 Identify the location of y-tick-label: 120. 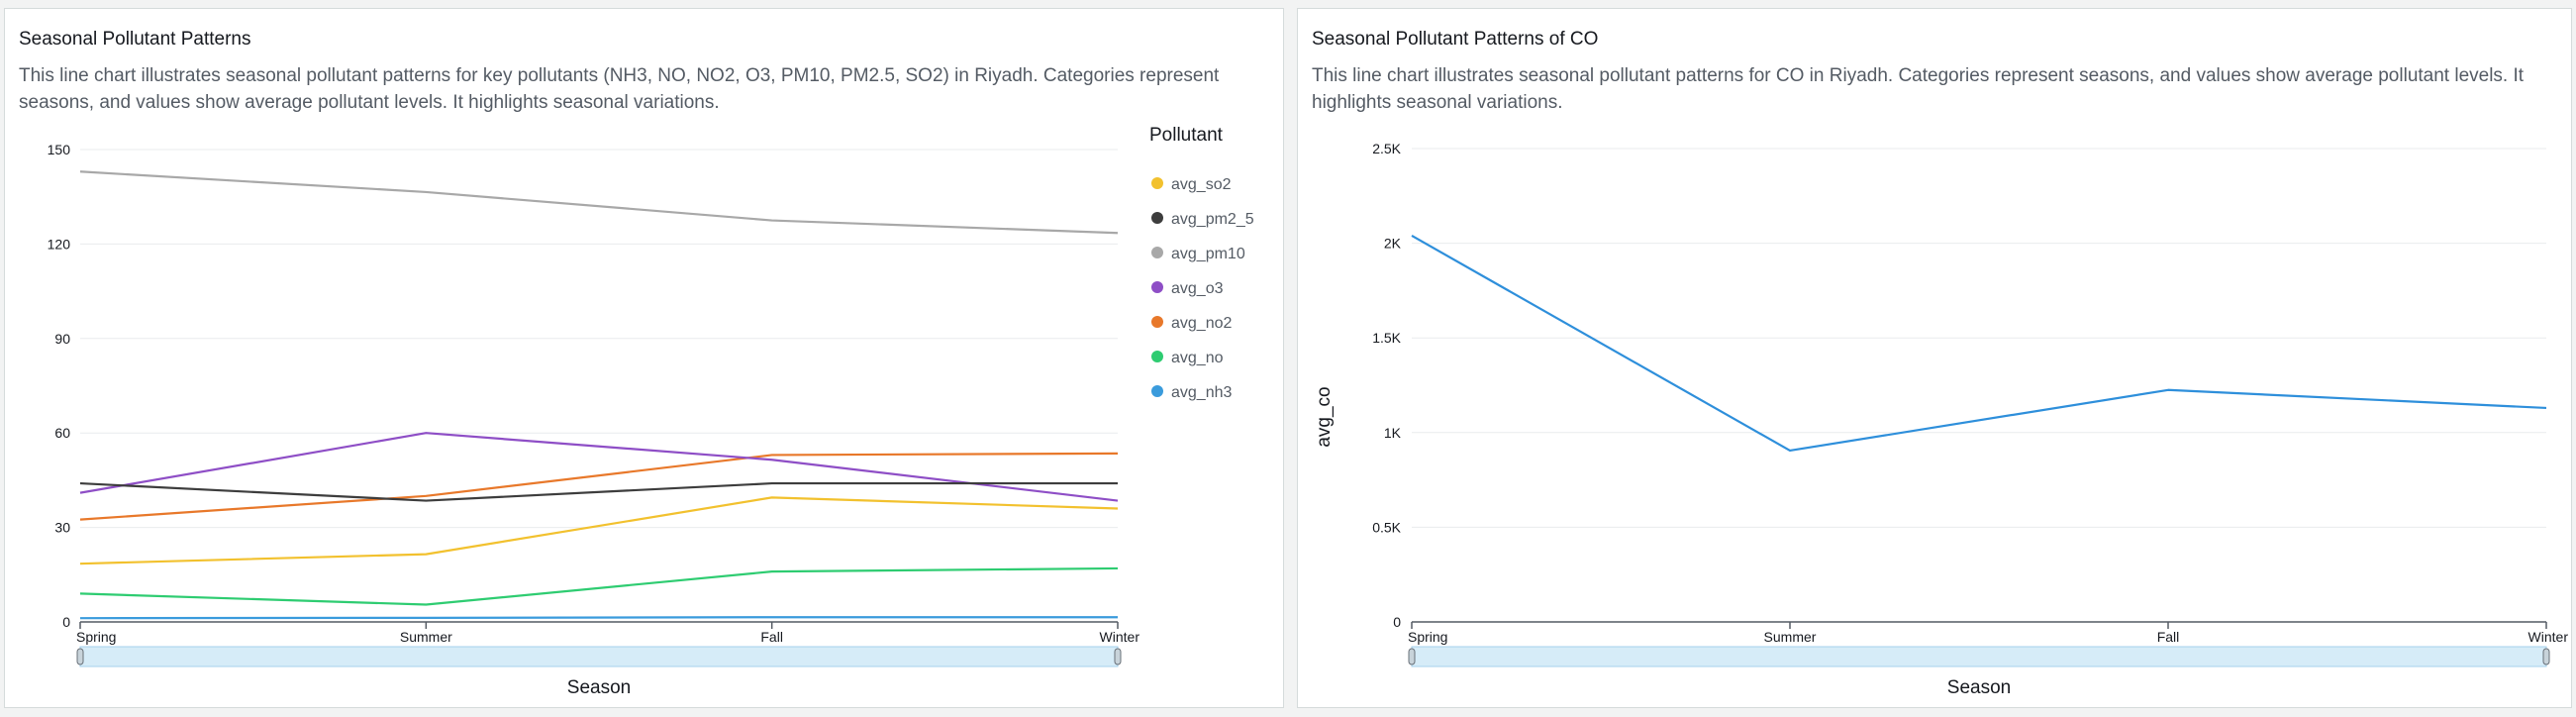
(60, 244).